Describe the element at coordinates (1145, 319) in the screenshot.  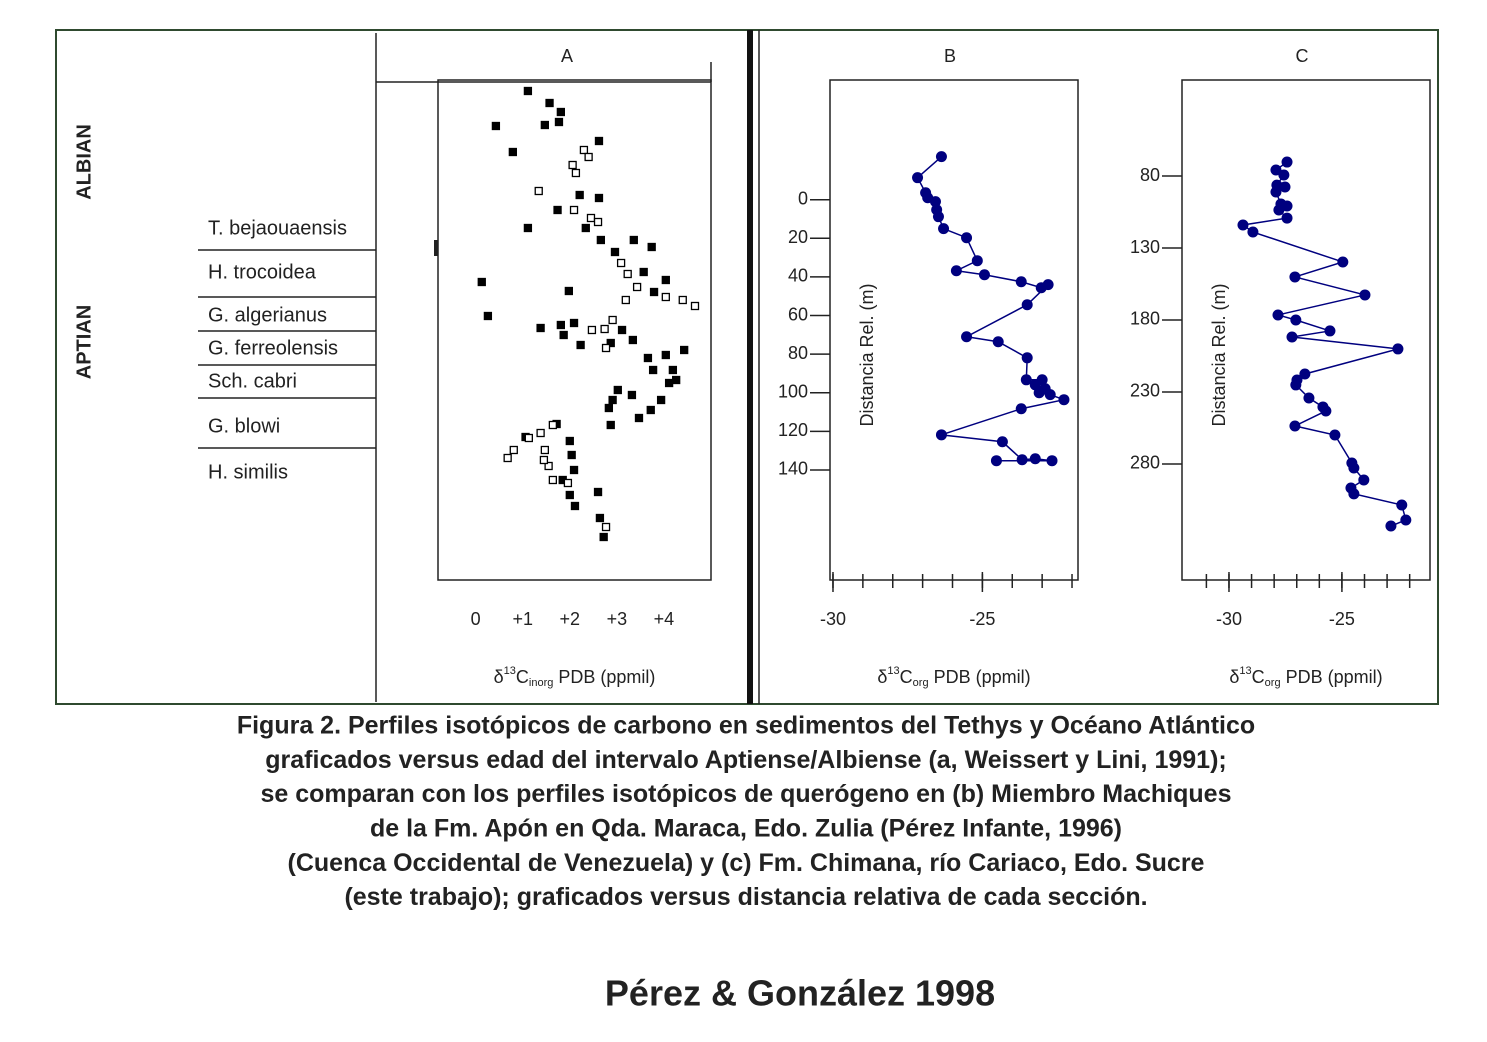
I see `y-tick-label: 180` at that location.